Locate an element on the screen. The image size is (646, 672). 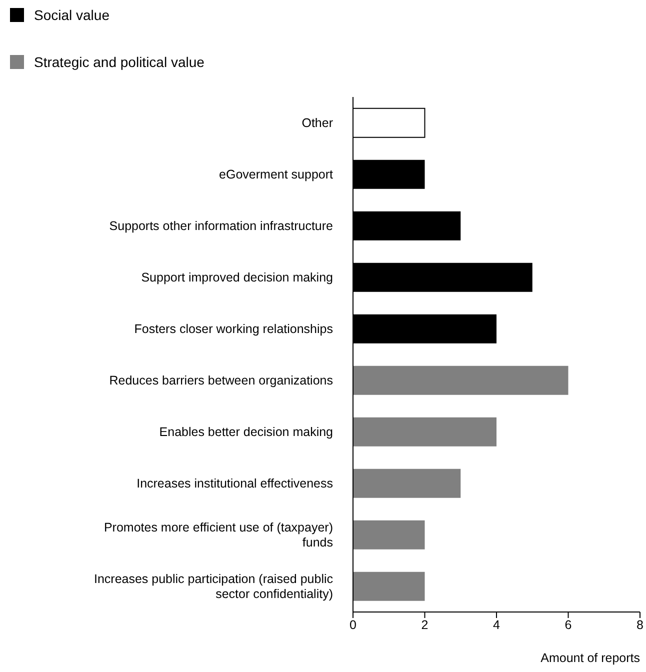
y-tick-label: Reduces barriers between organizations is located at coordinates (221, 380).